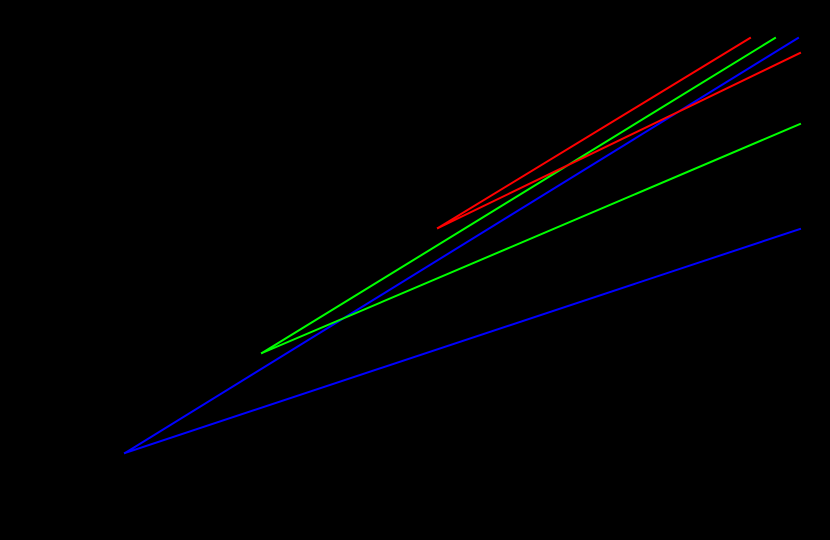  I want to click on series-line-red-shallow, so click(619, 140).